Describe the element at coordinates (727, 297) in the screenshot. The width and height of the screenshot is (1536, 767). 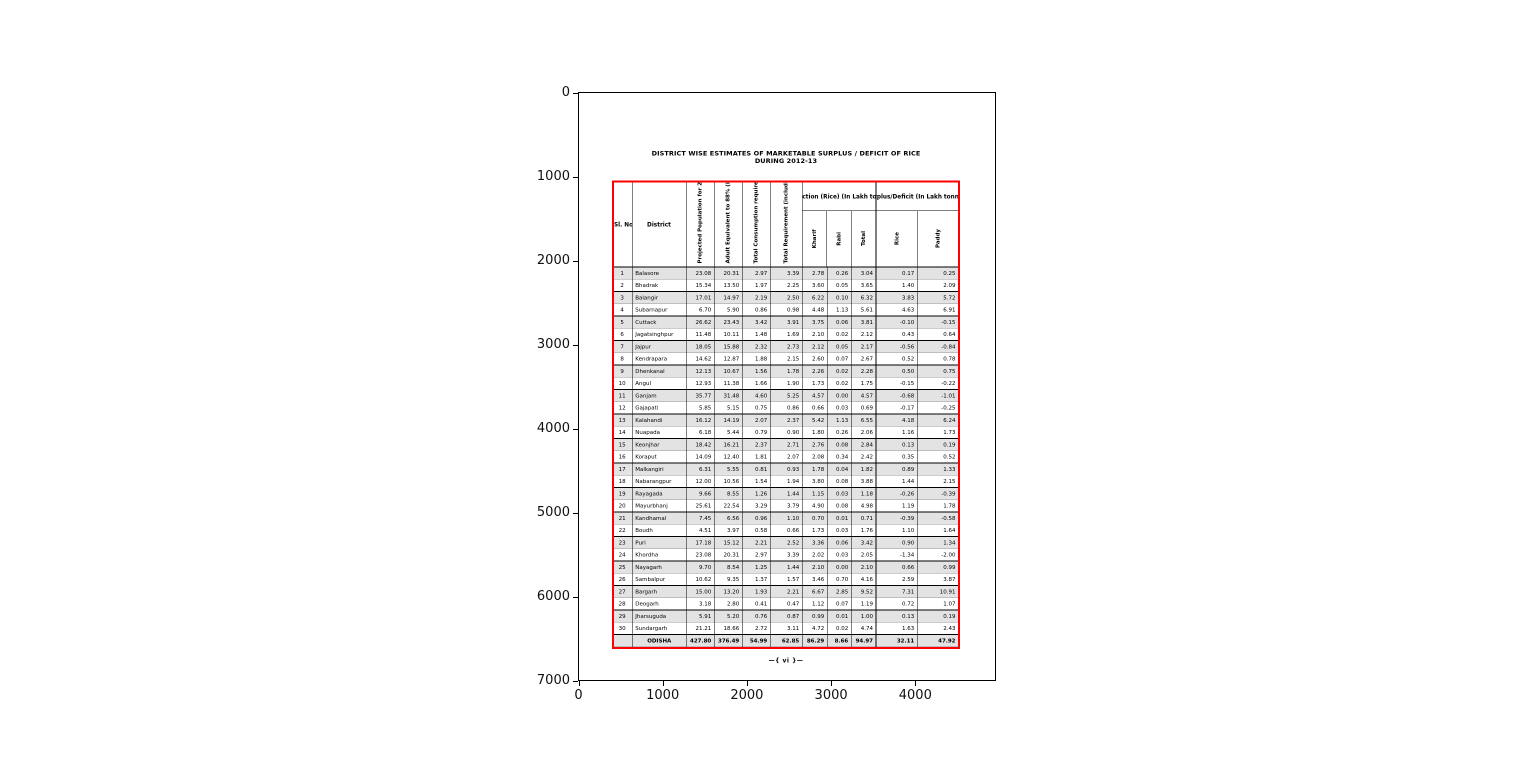
I see `table-cell: 14.97` at that location.